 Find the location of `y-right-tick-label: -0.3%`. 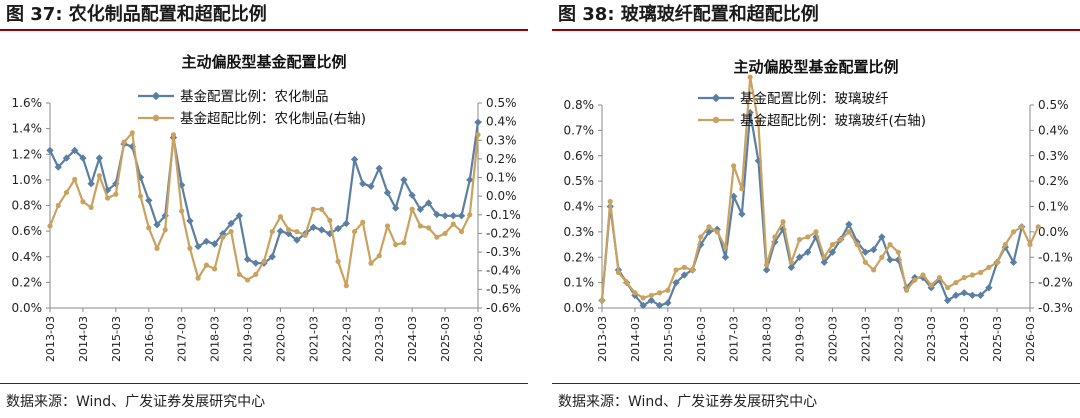

y-right-tick-label: -0.3% is located at coordinates (503, 252).